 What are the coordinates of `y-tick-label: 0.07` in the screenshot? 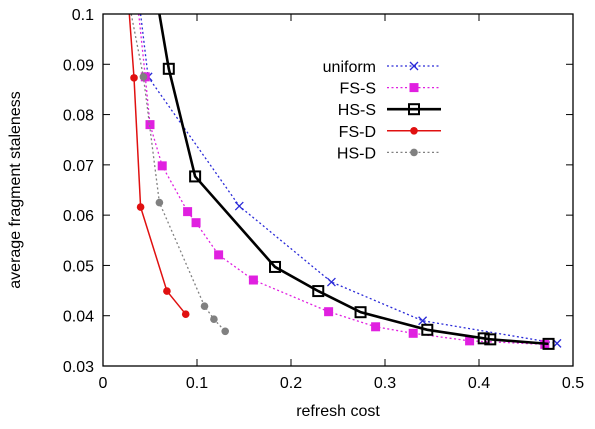 It's located at (78, 166).